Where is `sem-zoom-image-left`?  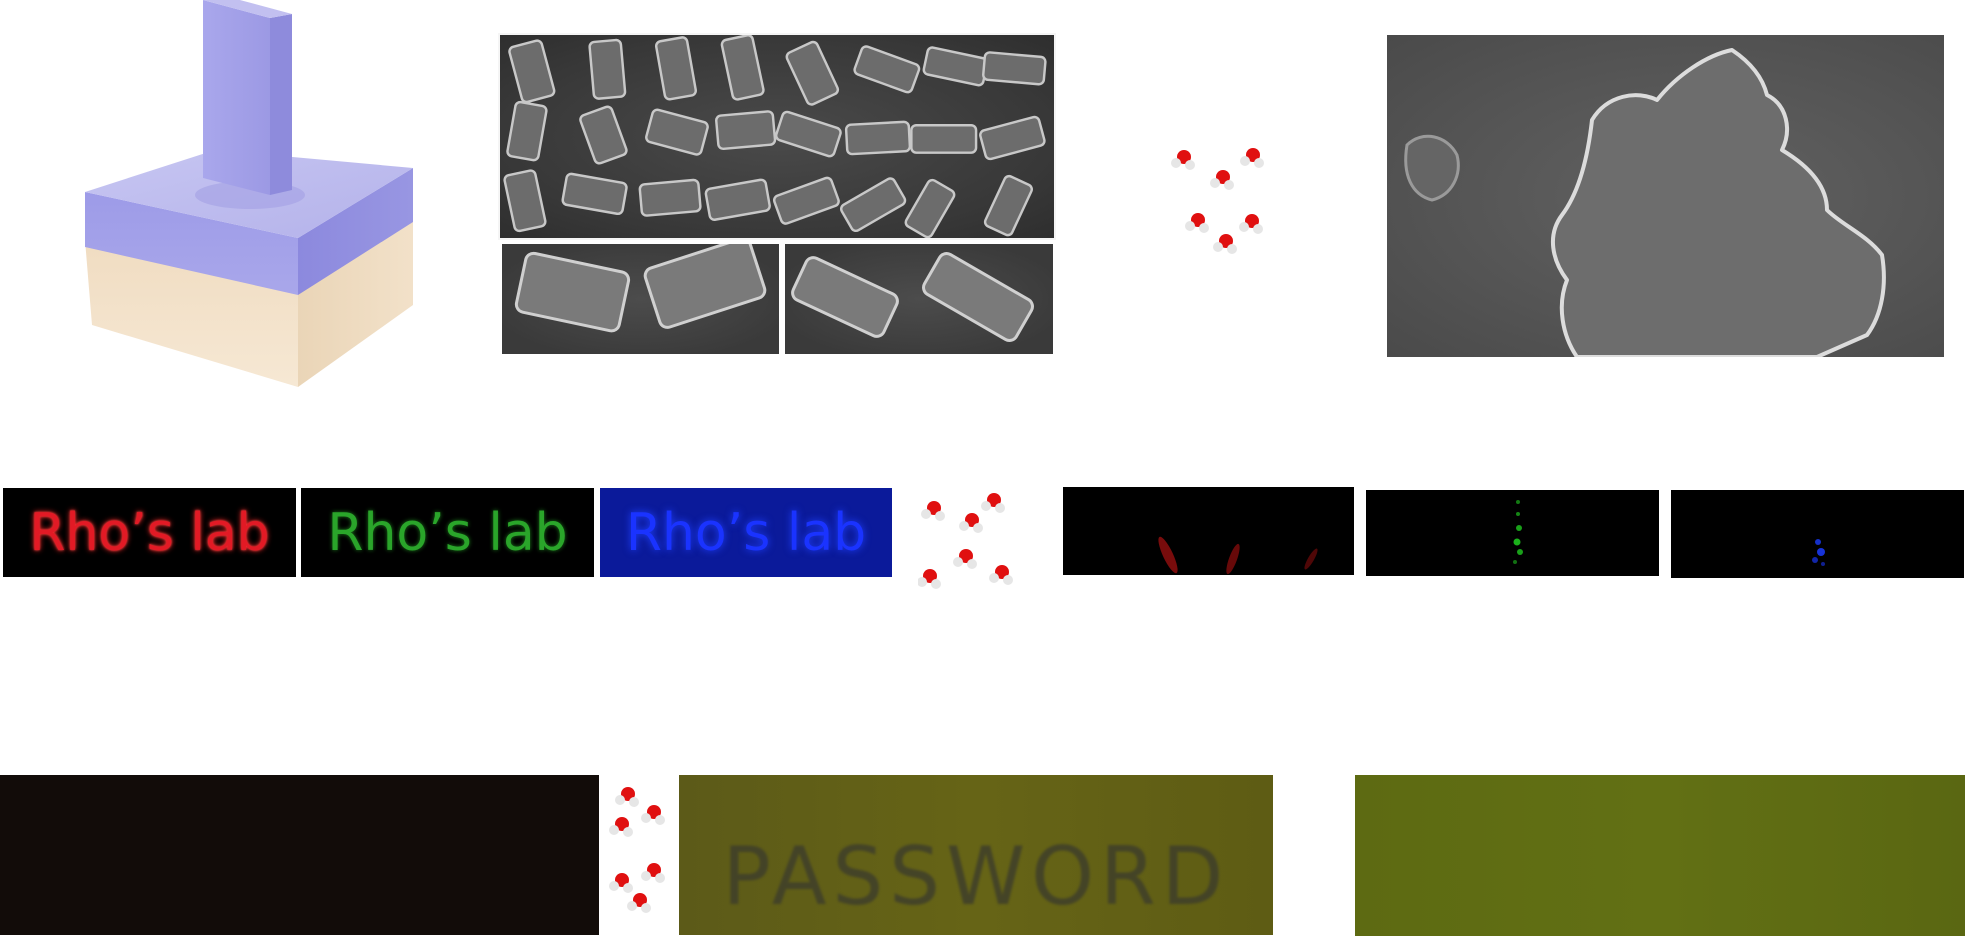
sem-zoom-image-left is located at coordinates (640, 299).